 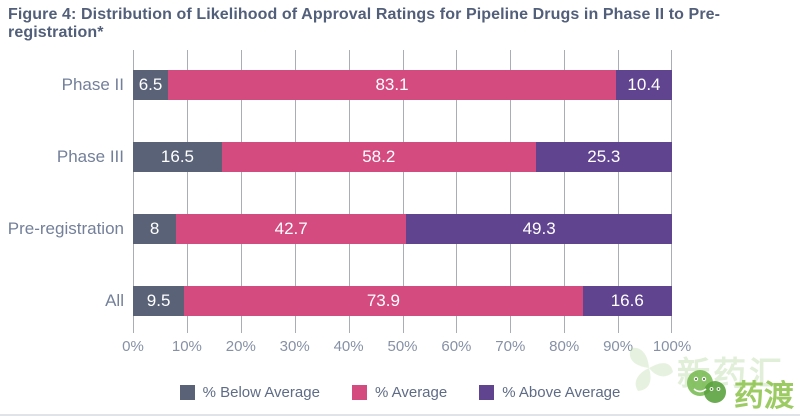 I want to click on bar-segment: 16.5, so click(x=177, y=157).